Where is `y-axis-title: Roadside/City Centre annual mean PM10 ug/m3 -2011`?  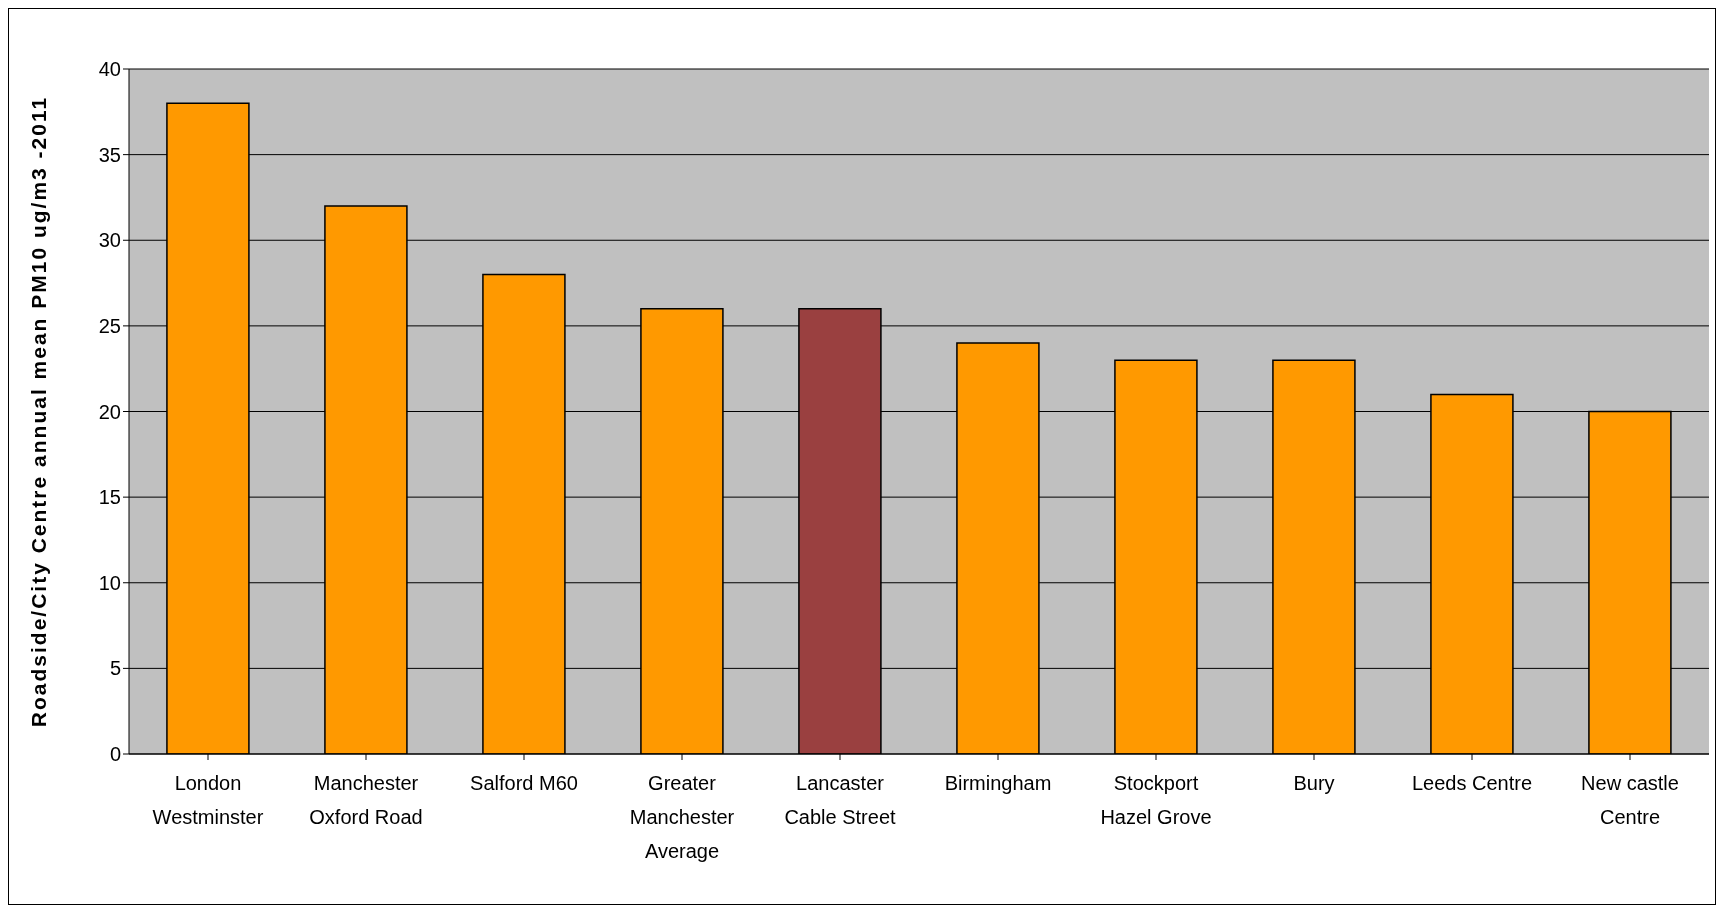
y-axis-title: Roadside/City Centre annual mean PM10 ug/m3 -2011 is located at coordinates (39, 411).